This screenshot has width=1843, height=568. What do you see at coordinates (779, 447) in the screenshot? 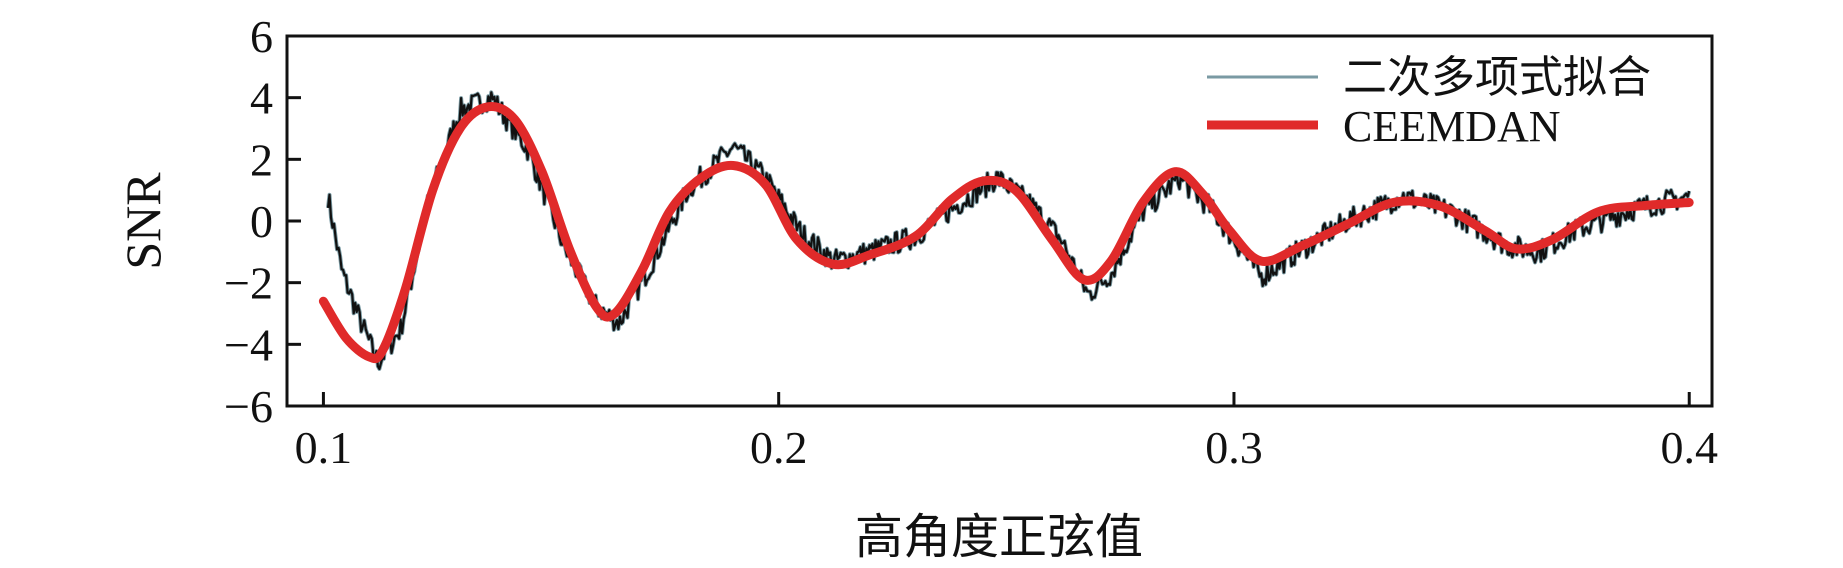
I see `x-tick-label: 0.2` at bounding box center [779, 447].